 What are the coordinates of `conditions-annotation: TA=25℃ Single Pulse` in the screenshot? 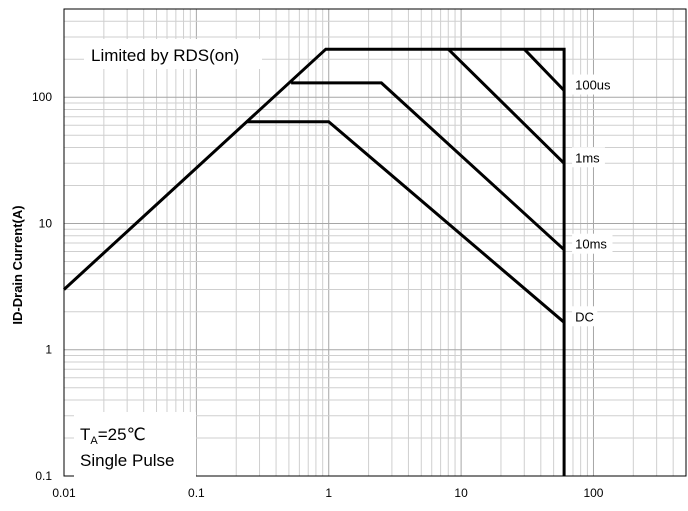 It's located at (135, 445).